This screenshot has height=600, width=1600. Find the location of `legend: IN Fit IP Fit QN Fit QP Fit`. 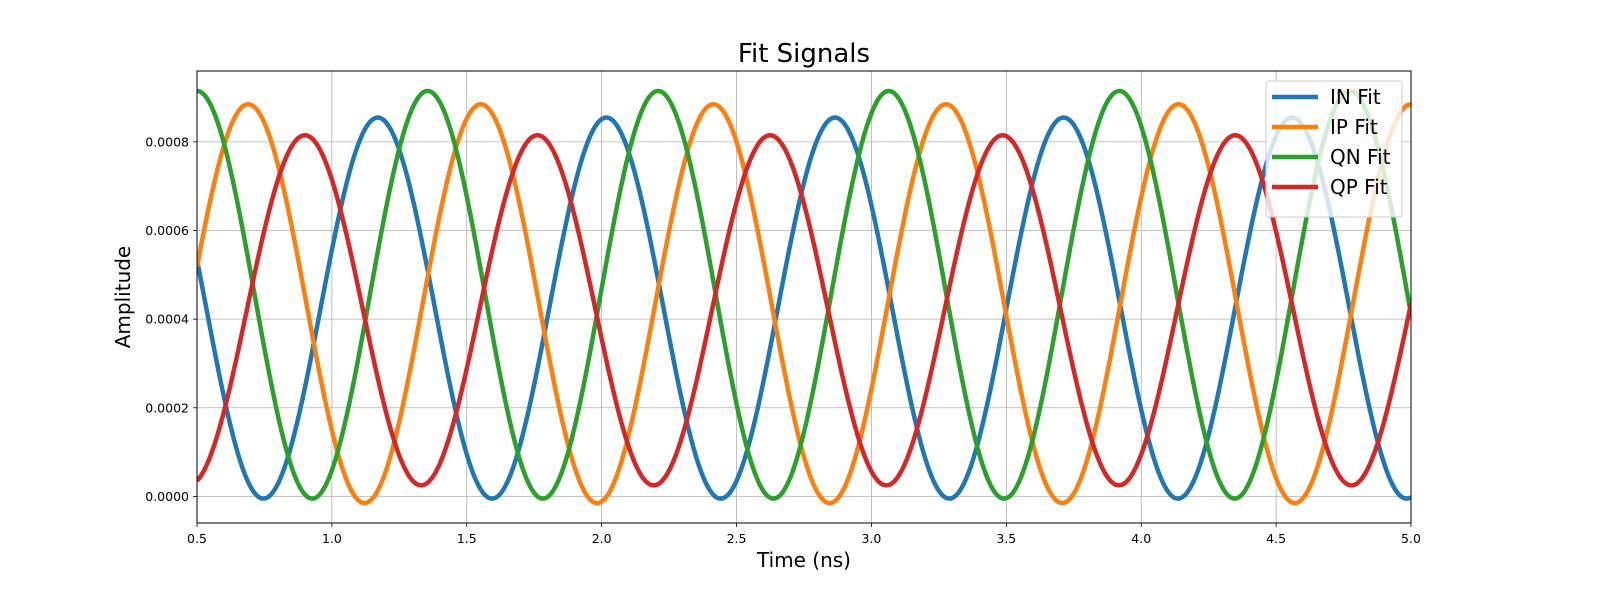

legend: IN Fit IP Fit QN Fit QP Fit is located at coordinates (1334, 149).